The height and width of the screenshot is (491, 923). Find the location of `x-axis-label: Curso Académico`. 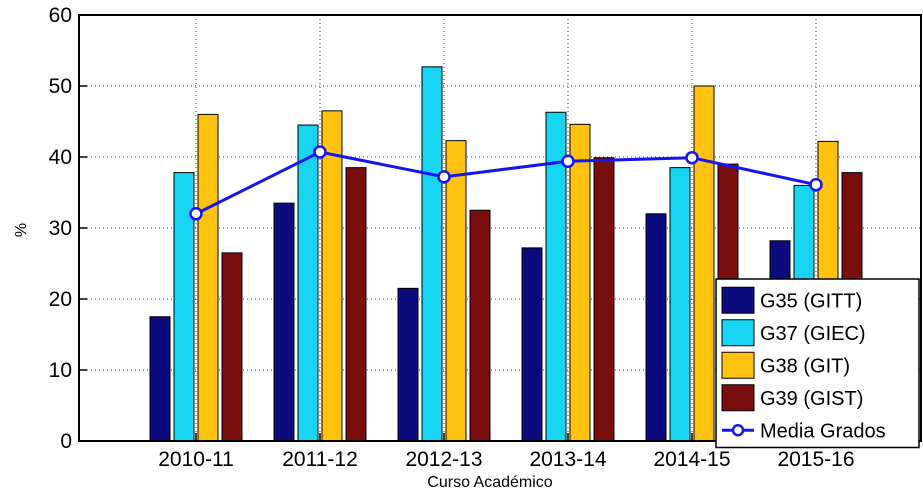

x-axis-label: Curso Académico is located at coordinates (489, 482).